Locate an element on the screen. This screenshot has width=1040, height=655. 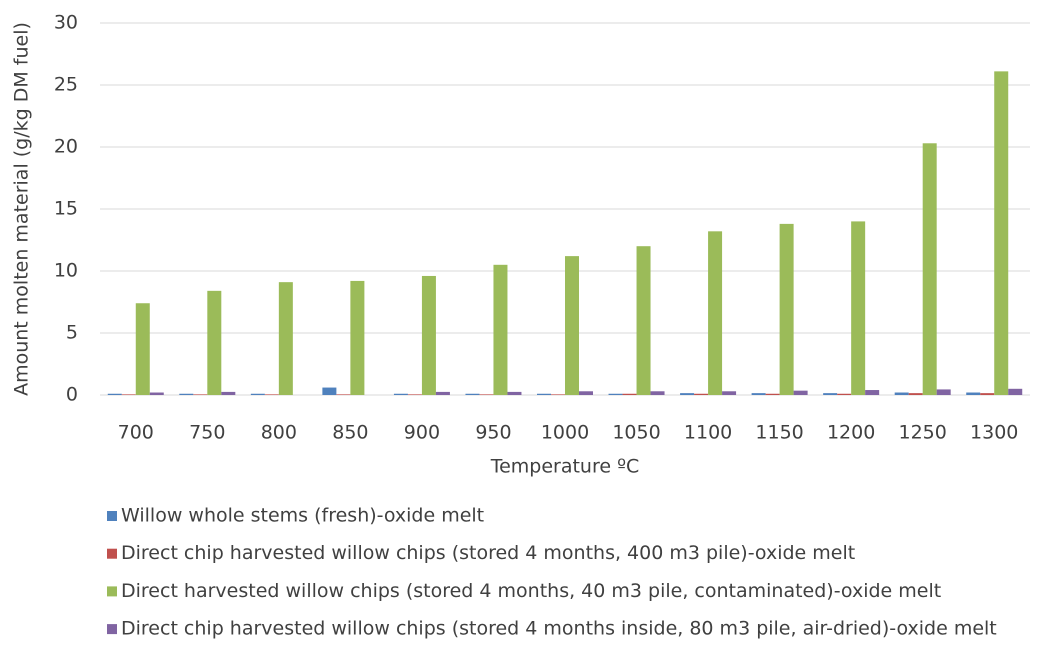
x-tick-label: 1000 is located at coordinates (565, 433).